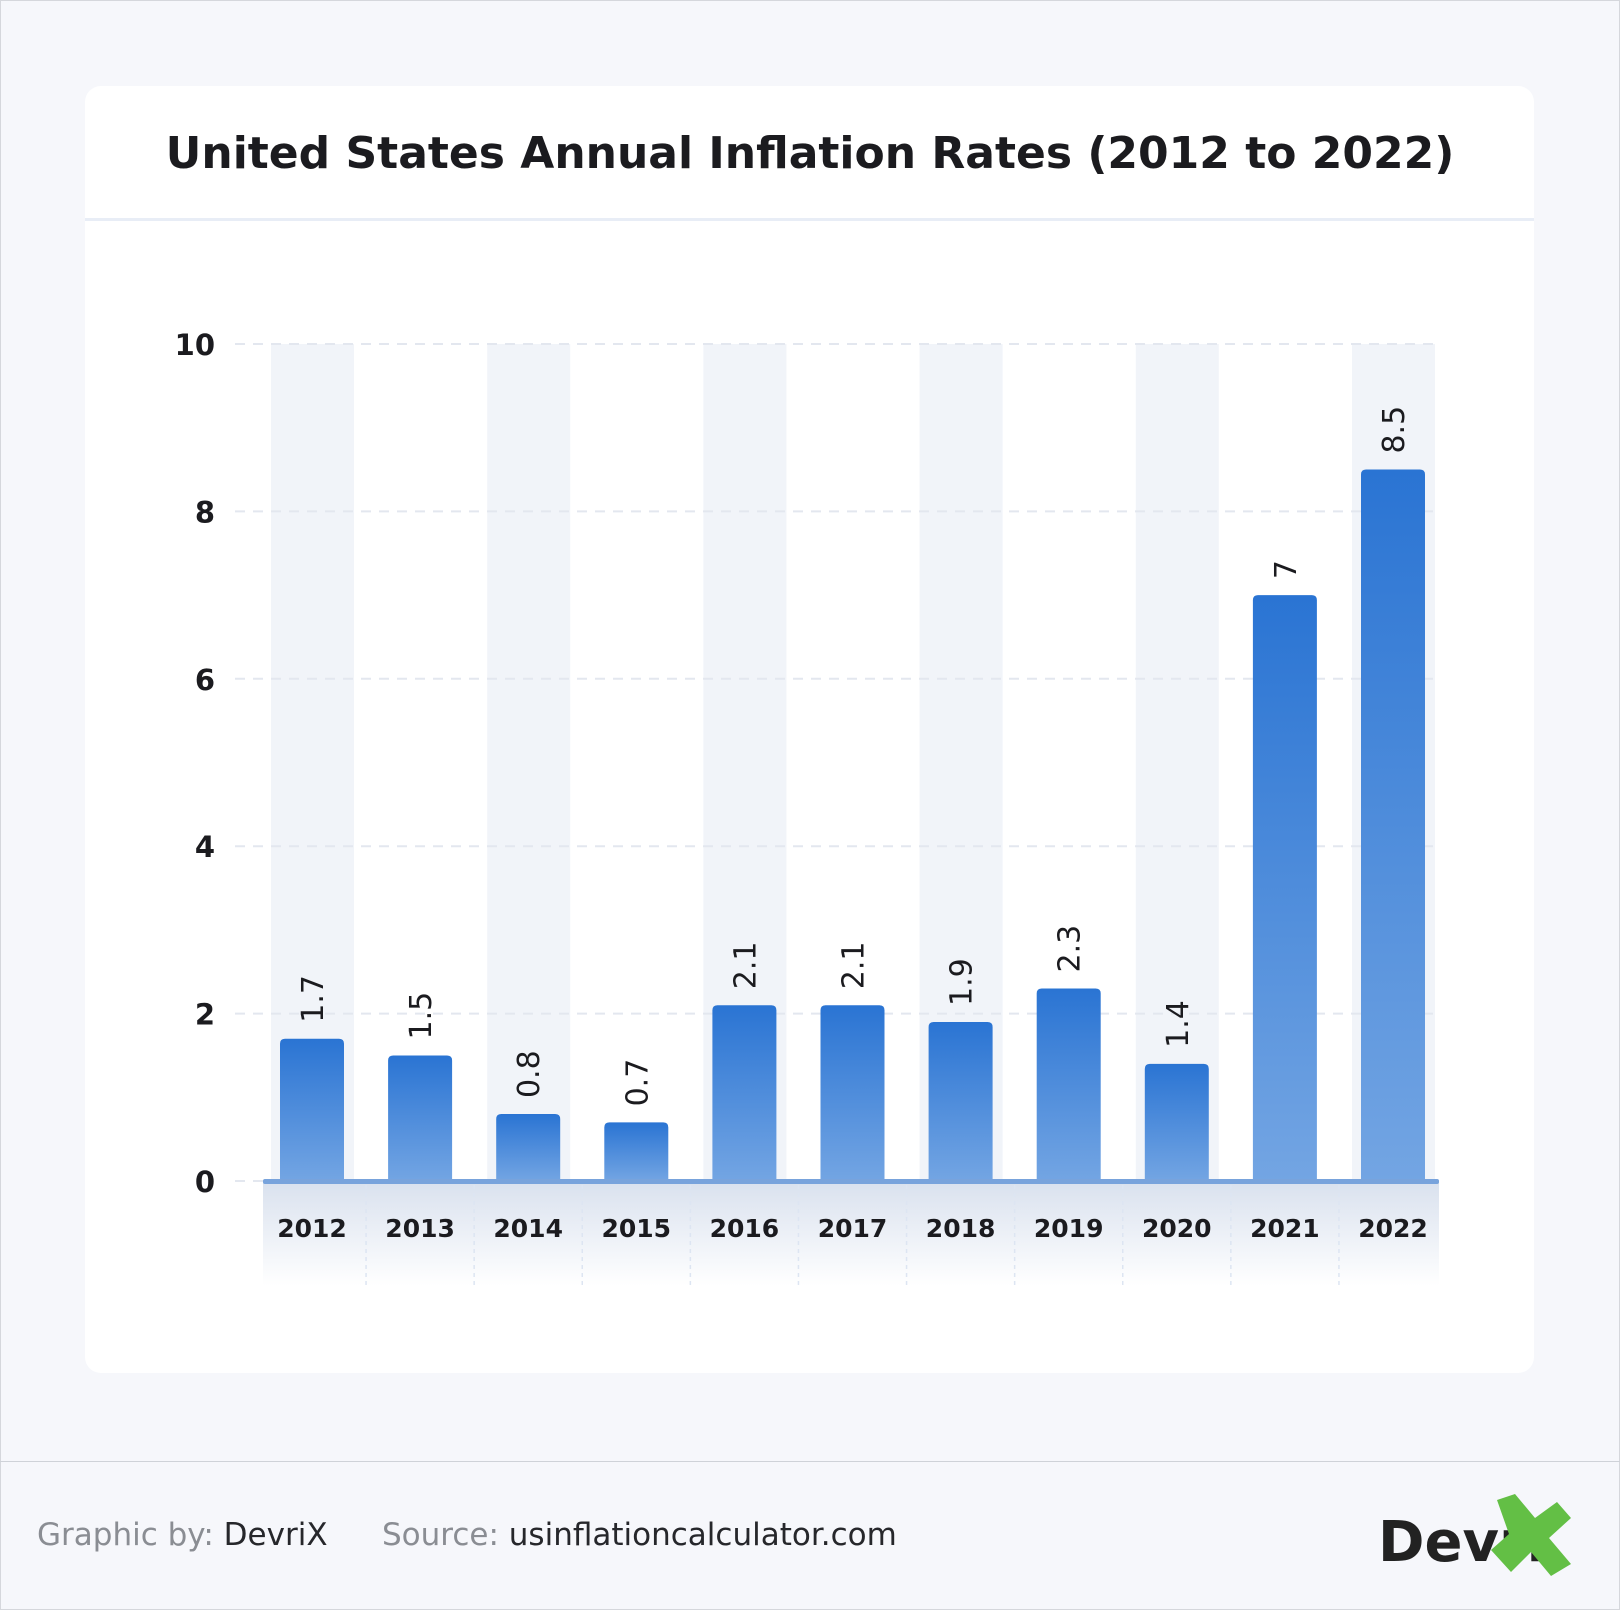 The width and height of the screenshot is (1620, 1610). What do you see at coordinates (313, 999) in the screenshot?
I see `value-label: 1.7` at bounding box center [313, 999].